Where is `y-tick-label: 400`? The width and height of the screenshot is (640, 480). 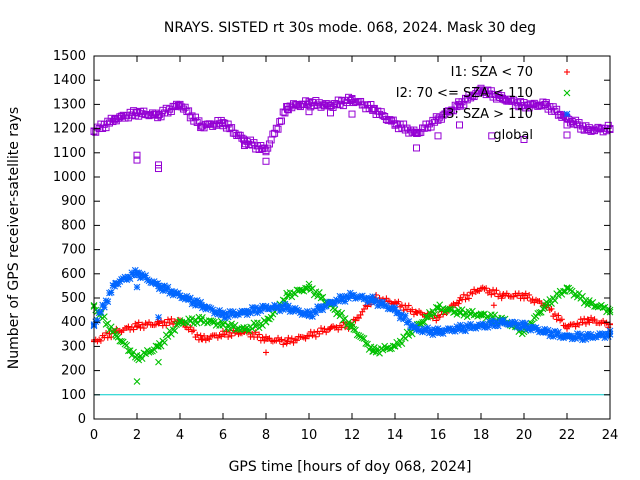 y-tick-label: 400 is located at coordinates (73, 322).